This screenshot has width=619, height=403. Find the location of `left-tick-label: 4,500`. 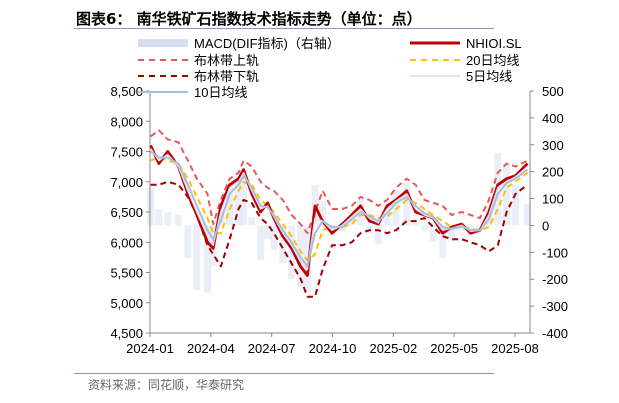

left-tick-label: 4,500 is located at coordinates (126, 333).